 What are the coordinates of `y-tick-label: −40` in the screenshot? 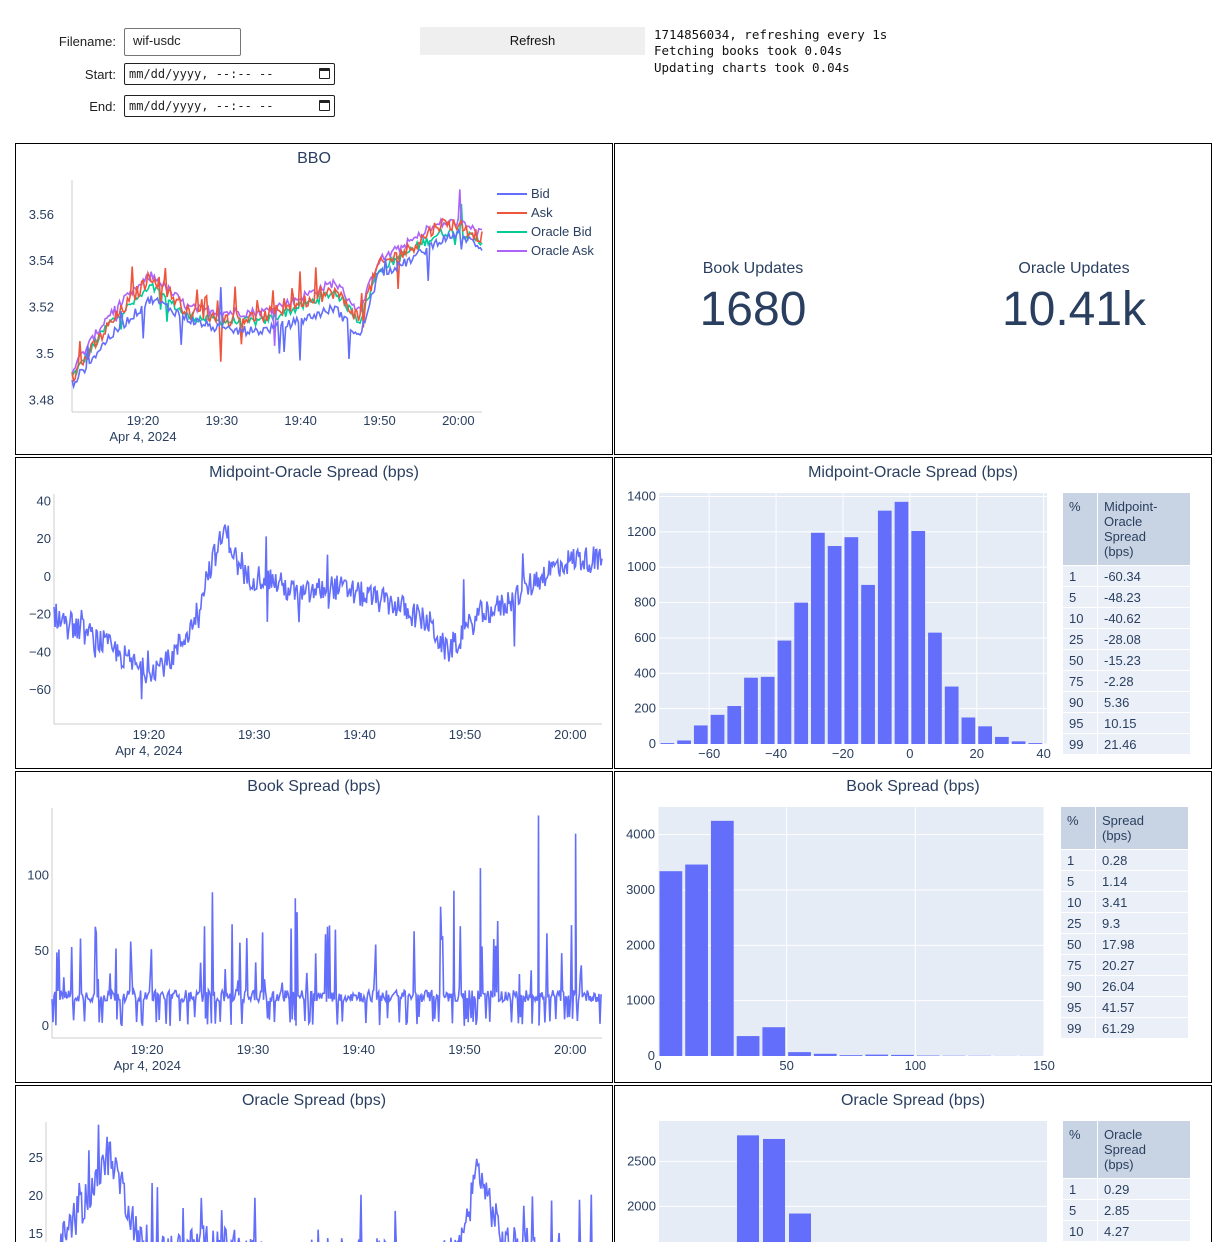 It's located at (40, 651).